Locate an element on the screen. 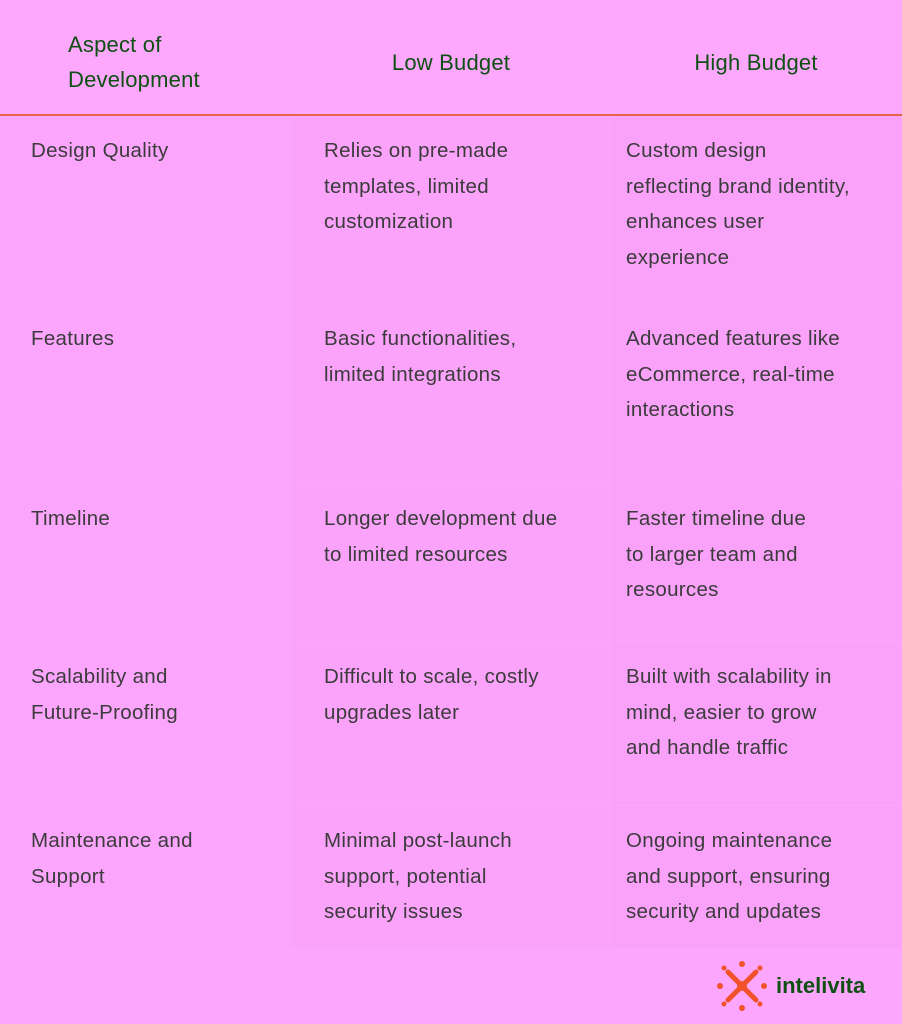  cell-text: Custom design is located at coordinates (696, 150).